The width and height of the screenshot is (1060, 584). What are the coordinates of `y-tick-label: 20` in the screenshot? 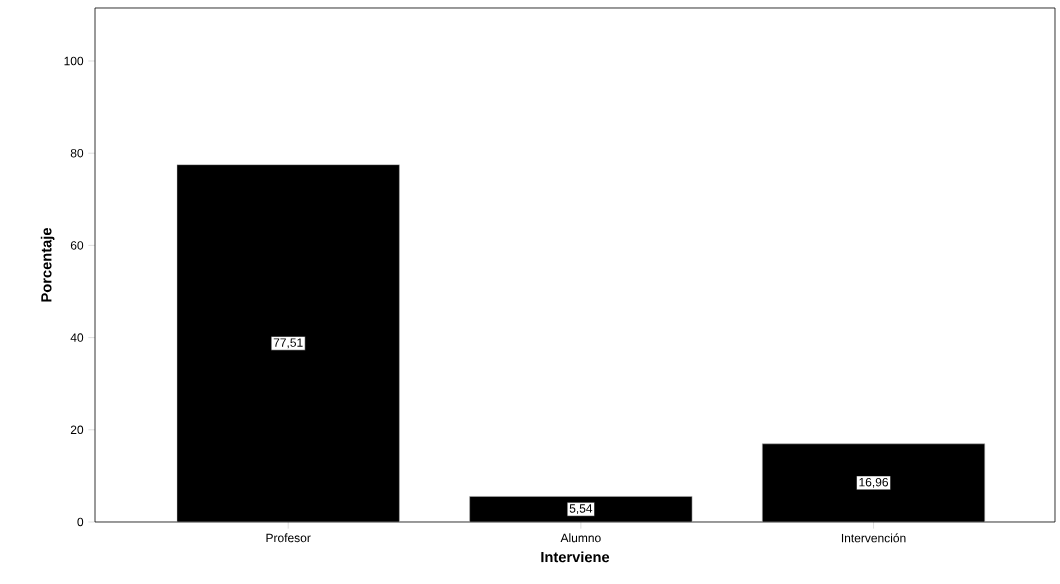 It's located at (77, 430).